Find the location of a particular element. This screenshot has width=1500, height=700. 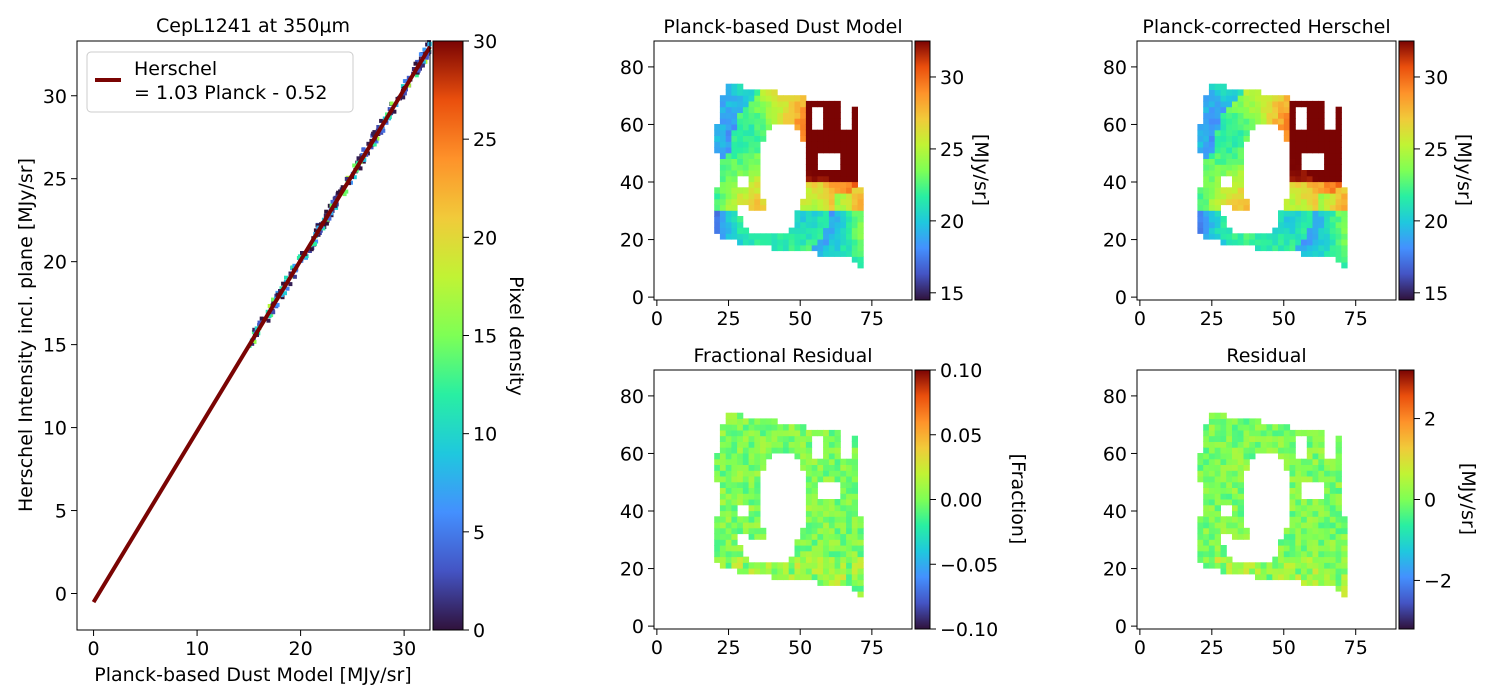

map-x-tick-label: 25 is located at coordinates (728, 319).